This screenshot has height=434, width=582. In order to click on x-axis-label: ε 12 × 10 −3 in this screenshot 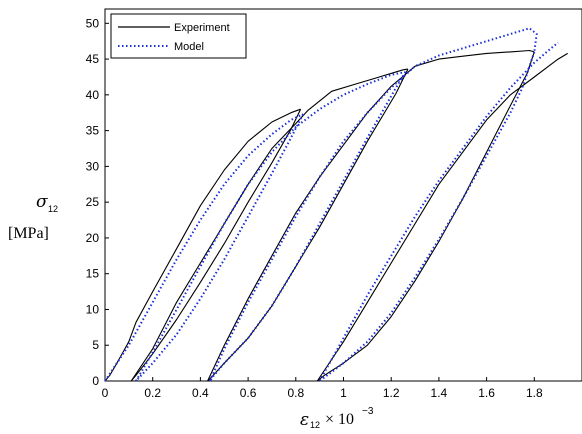, I will do `click(337, 418)`.